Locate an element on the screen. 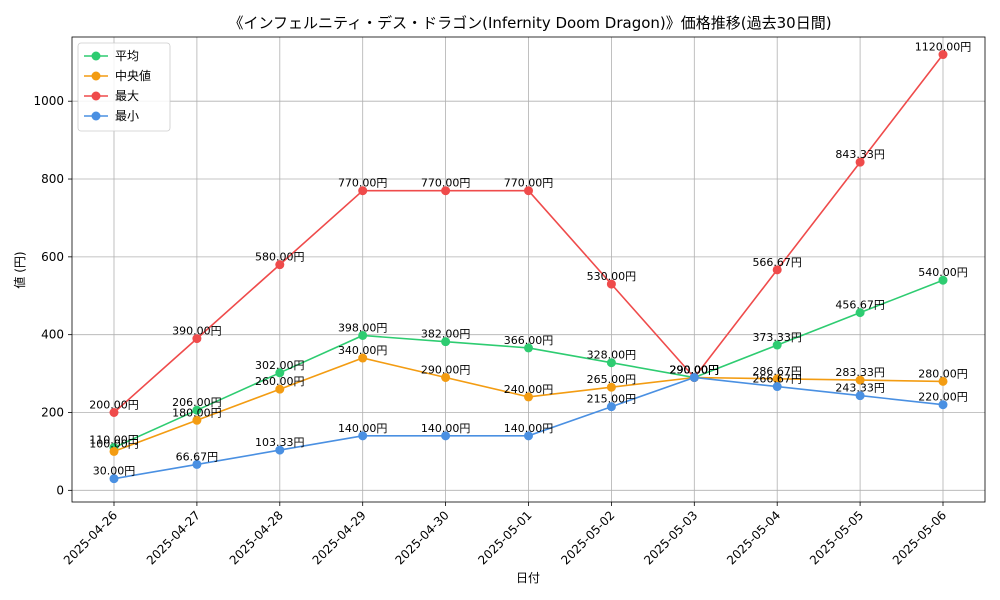 The width and height of the screenshot is (1000, 600). legend-label: 平均 is located at coordinates (127, 56).